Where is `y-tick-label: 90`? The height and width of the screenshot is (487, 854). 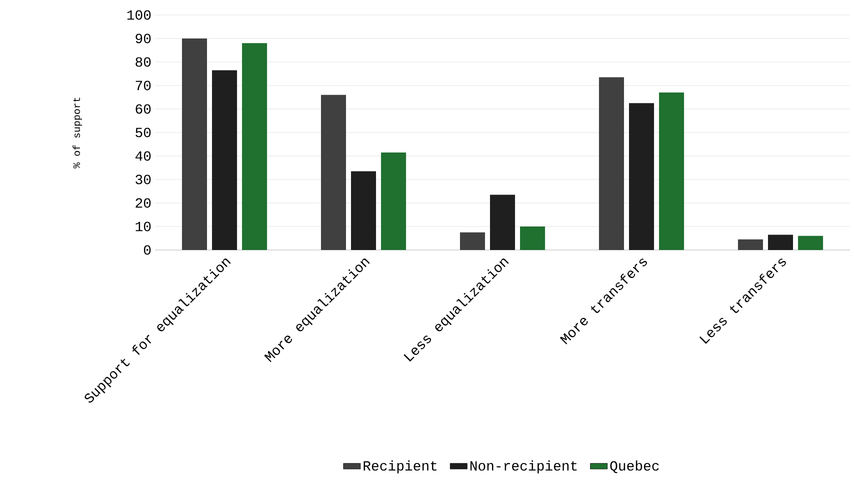
y-tick-label: 90 is located at coordinates (143, 39).